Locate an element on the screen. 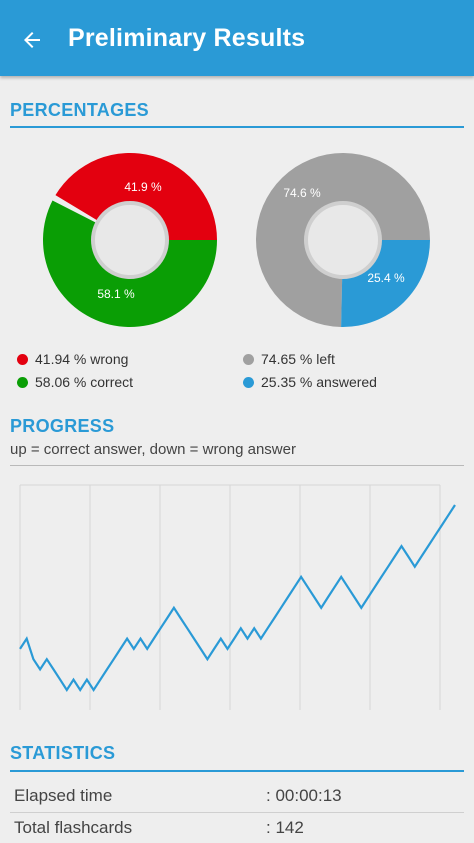 The width and height of the screenshot is (474, 843). legend-wrong-label: 41.94 % wrong is located at coordinates (82, 359).